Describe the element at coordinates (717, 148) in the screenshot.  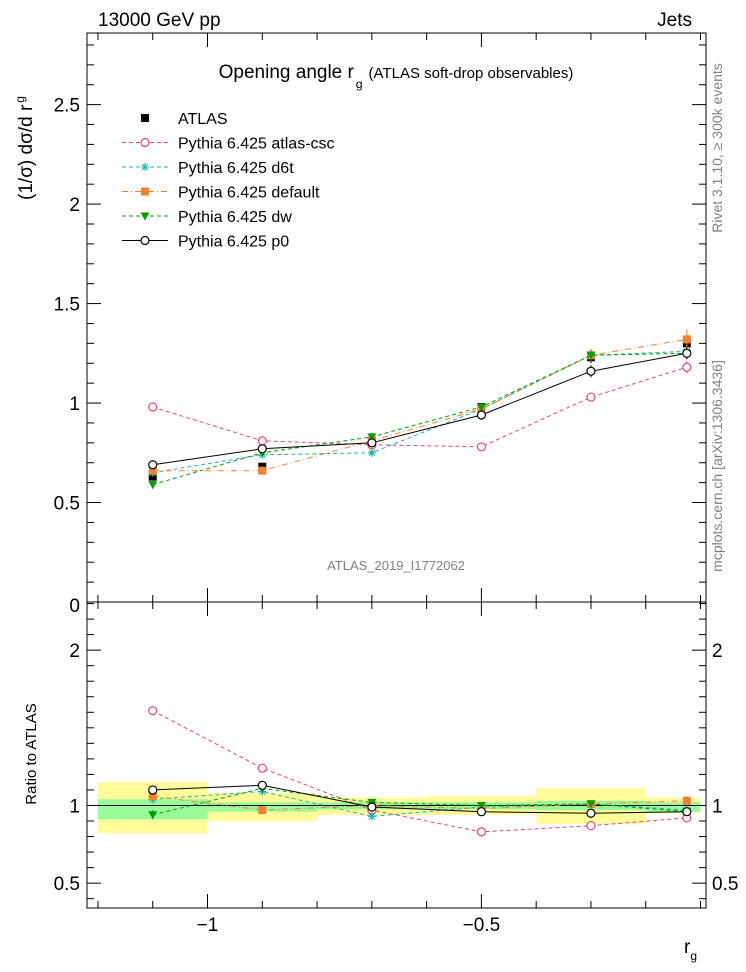
I see `rivet-label: Rivet 3.1.10, ≥ 300k events` at that location.